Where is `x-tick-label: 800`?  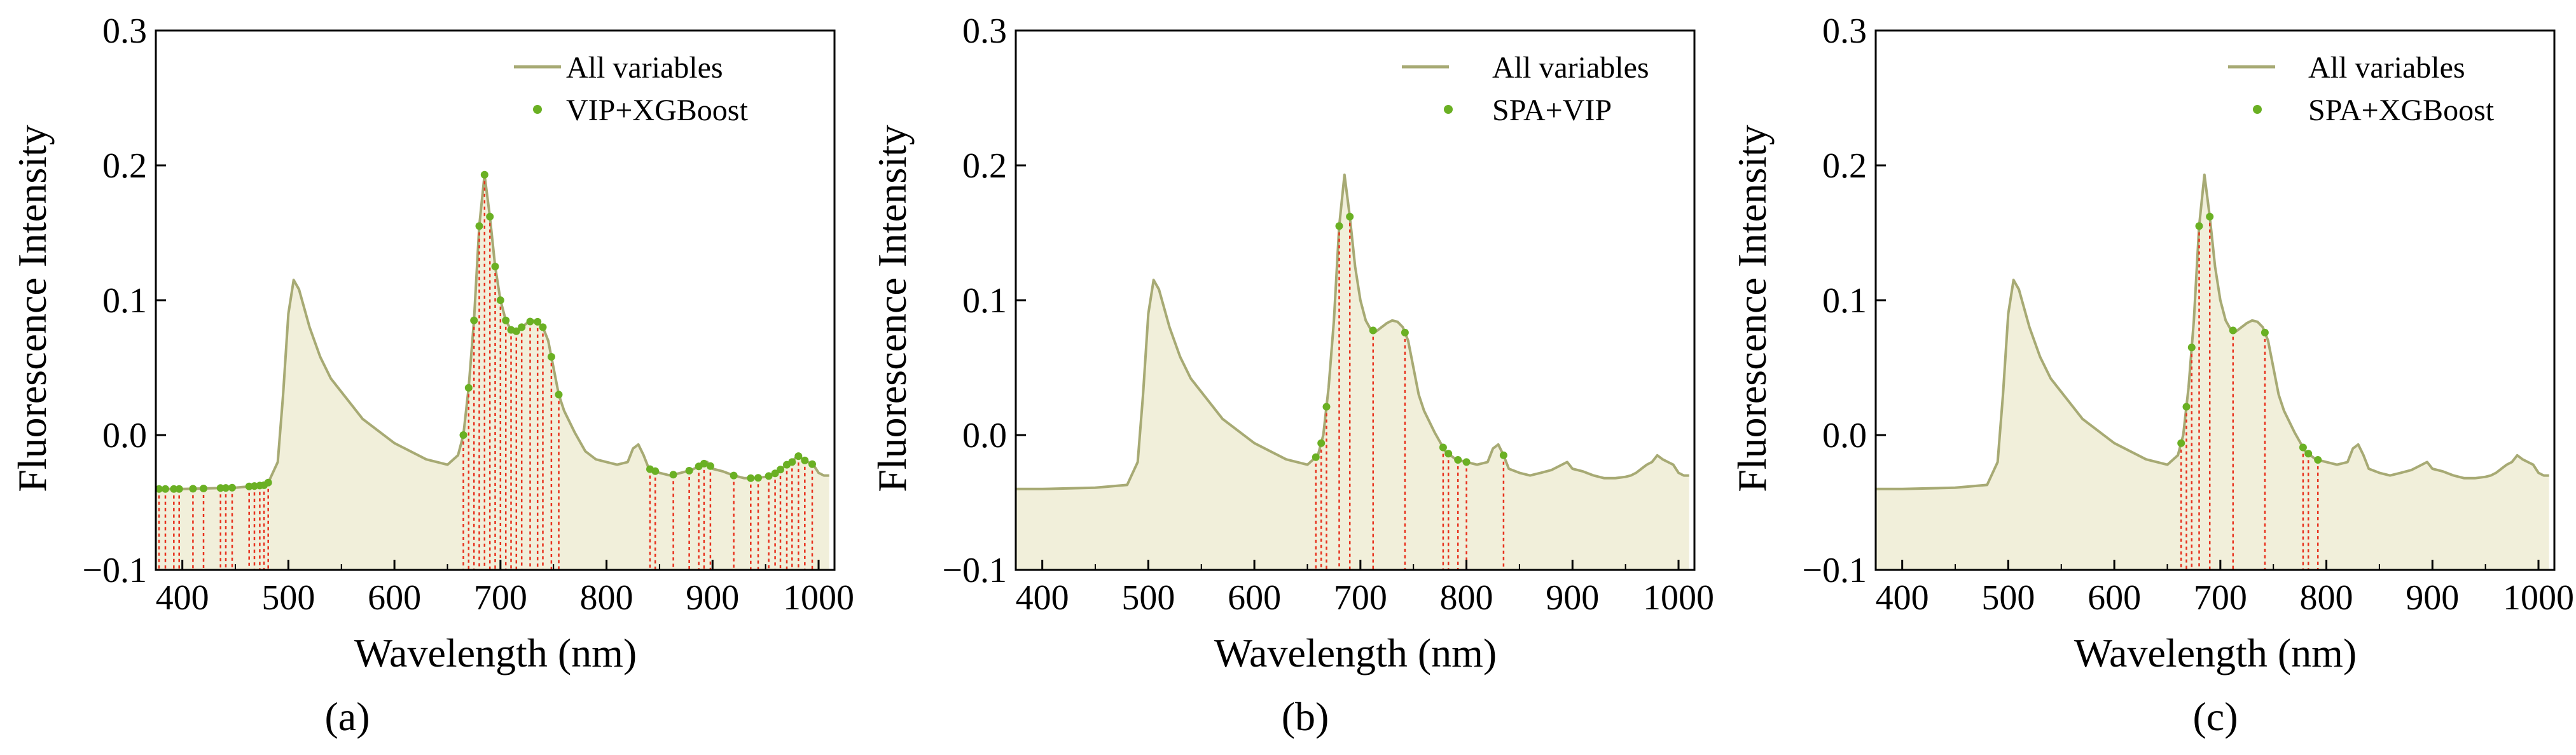 x-tick-label: 800 is located at coordinates (2326, 598).